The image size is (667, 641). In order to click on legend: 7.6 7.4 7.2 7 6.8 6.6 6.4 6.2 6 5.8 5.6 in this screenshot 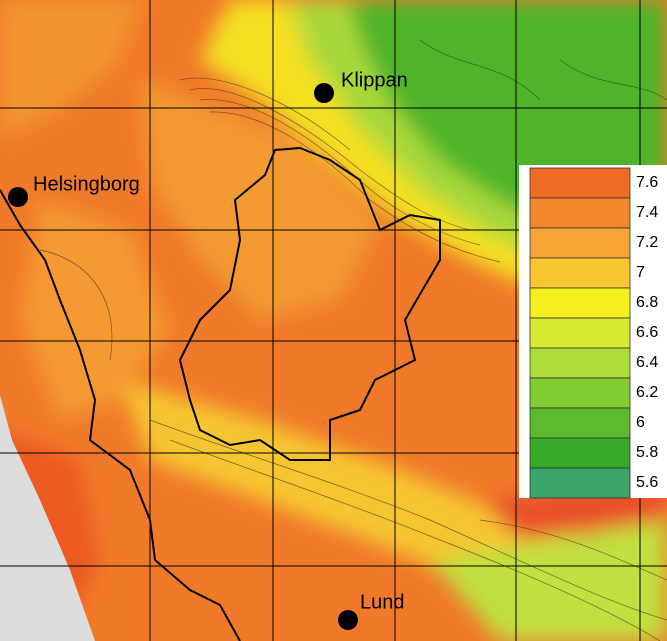, I will do `click(593, 332)`.